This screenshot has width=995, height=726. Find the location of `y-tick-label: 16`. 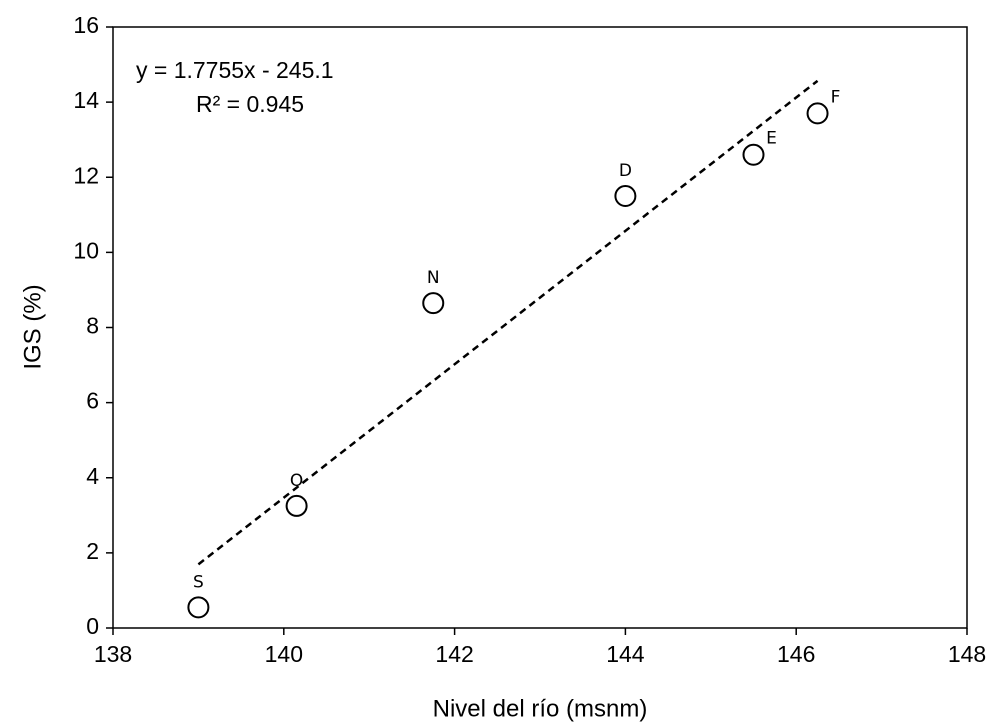

y-tick-label: 16 is located at coordinates (86, 25).